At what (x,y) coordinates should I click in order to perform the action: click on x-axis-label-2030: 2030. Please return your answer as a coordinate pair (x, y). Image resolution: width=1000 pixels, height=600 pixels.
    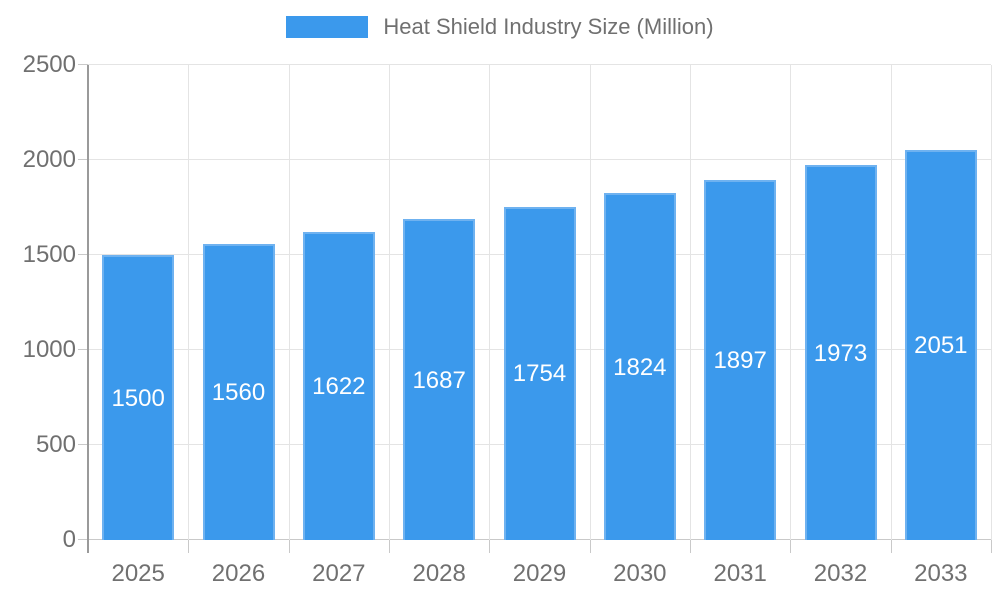
    Looking at the image, I should click on (640, 573).